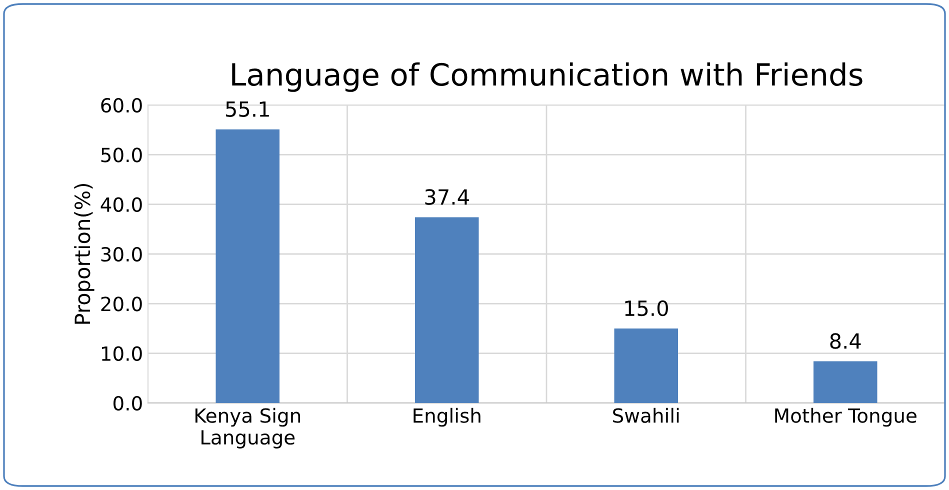 This screenshot has width=949, height=490. What do you see at coordinates (121, 105) in the screenshot?
I see `y-tick-label: 60.0` at bounding box center [121, 105].